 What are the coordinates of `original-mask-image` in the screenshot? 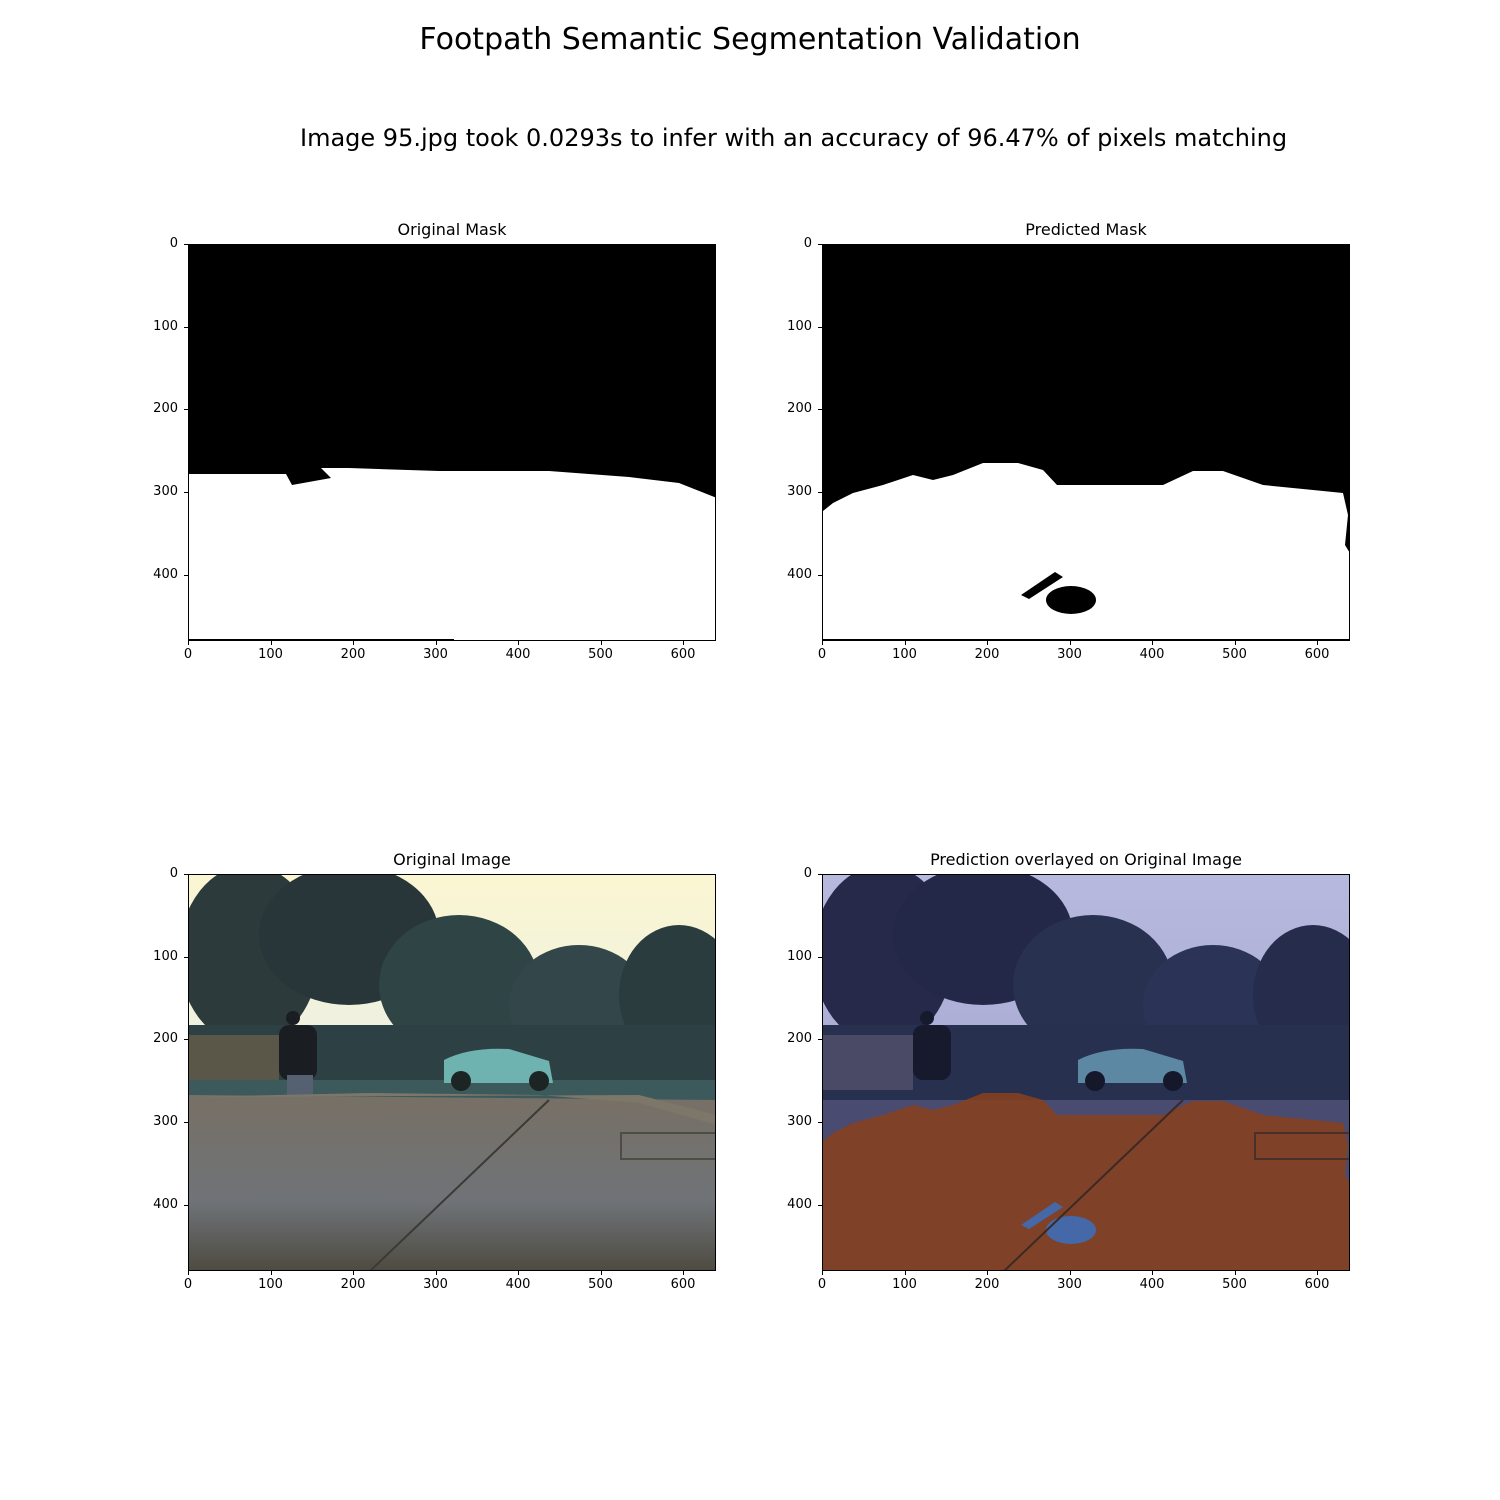 It's located at (452, 442).